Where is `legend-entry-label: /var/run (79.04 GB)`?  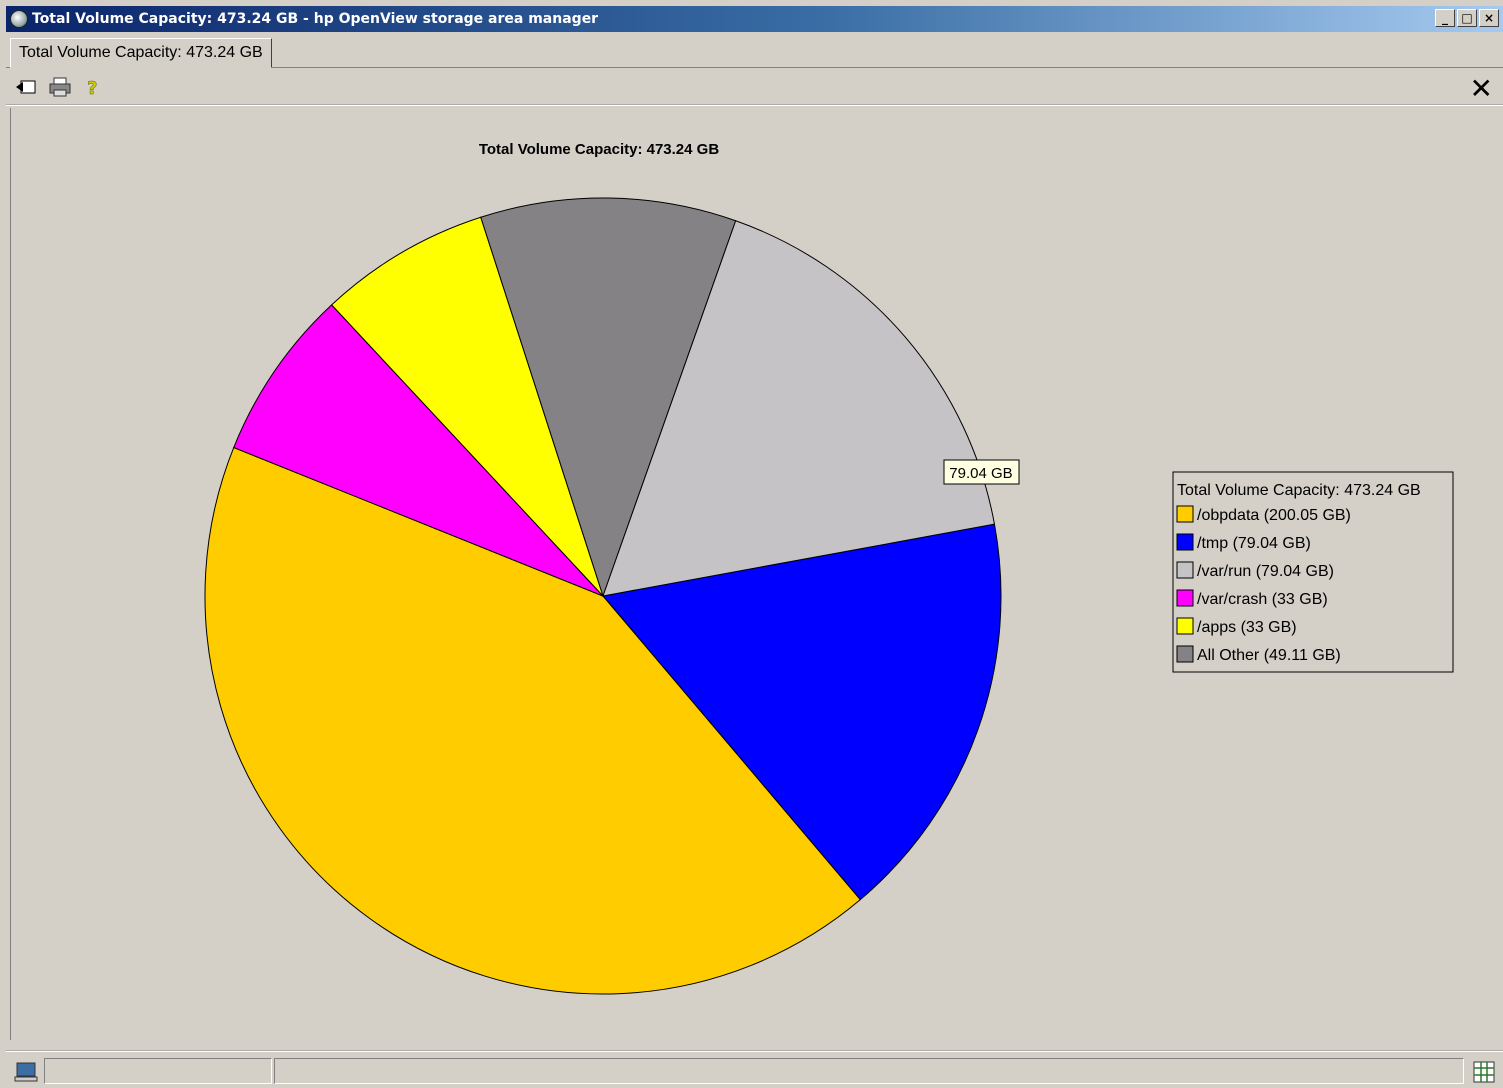 legend-entry-label: /var/run (79.04 GB) is located at coordinates (1265, 571).